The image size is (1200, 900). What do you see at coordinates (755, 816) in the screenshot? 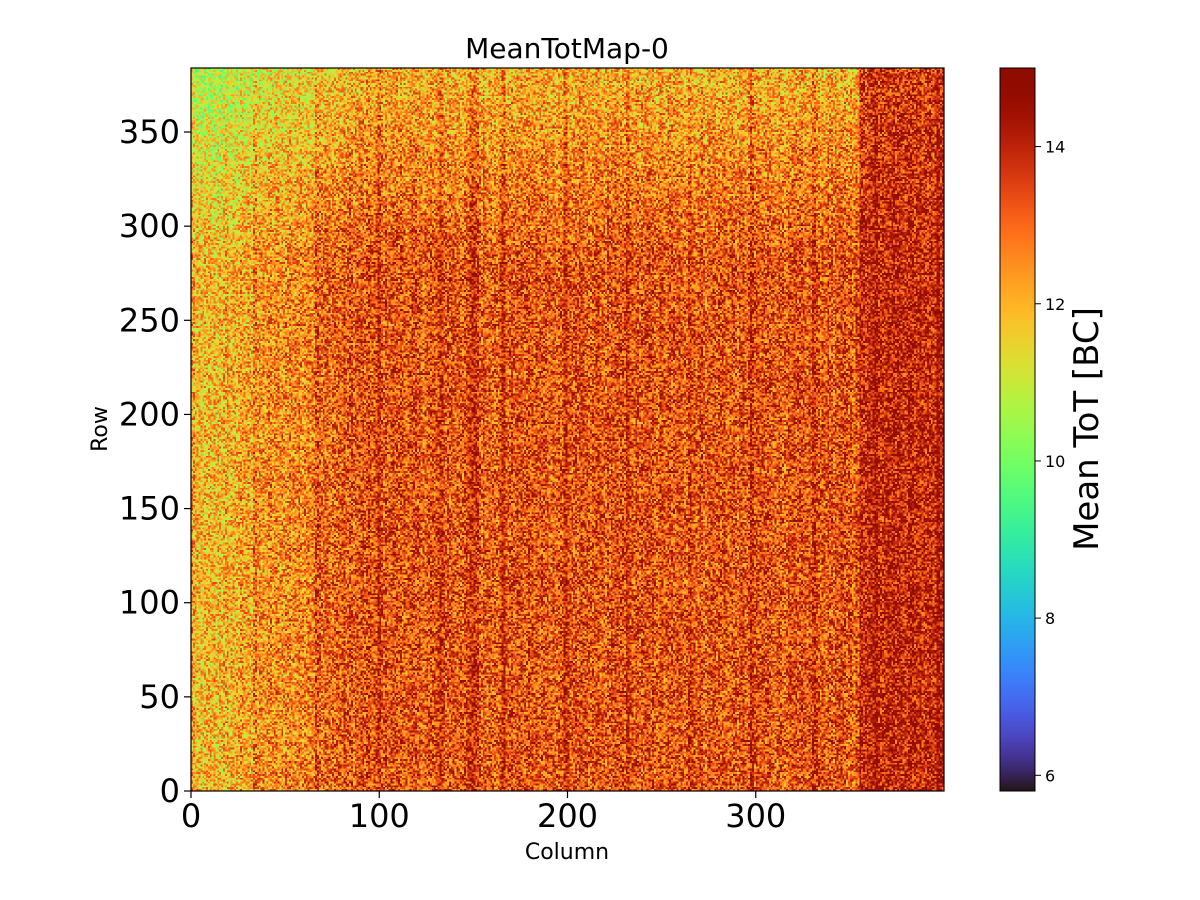
I see `x-tick-label: 300` at bounding box center [755, 816].